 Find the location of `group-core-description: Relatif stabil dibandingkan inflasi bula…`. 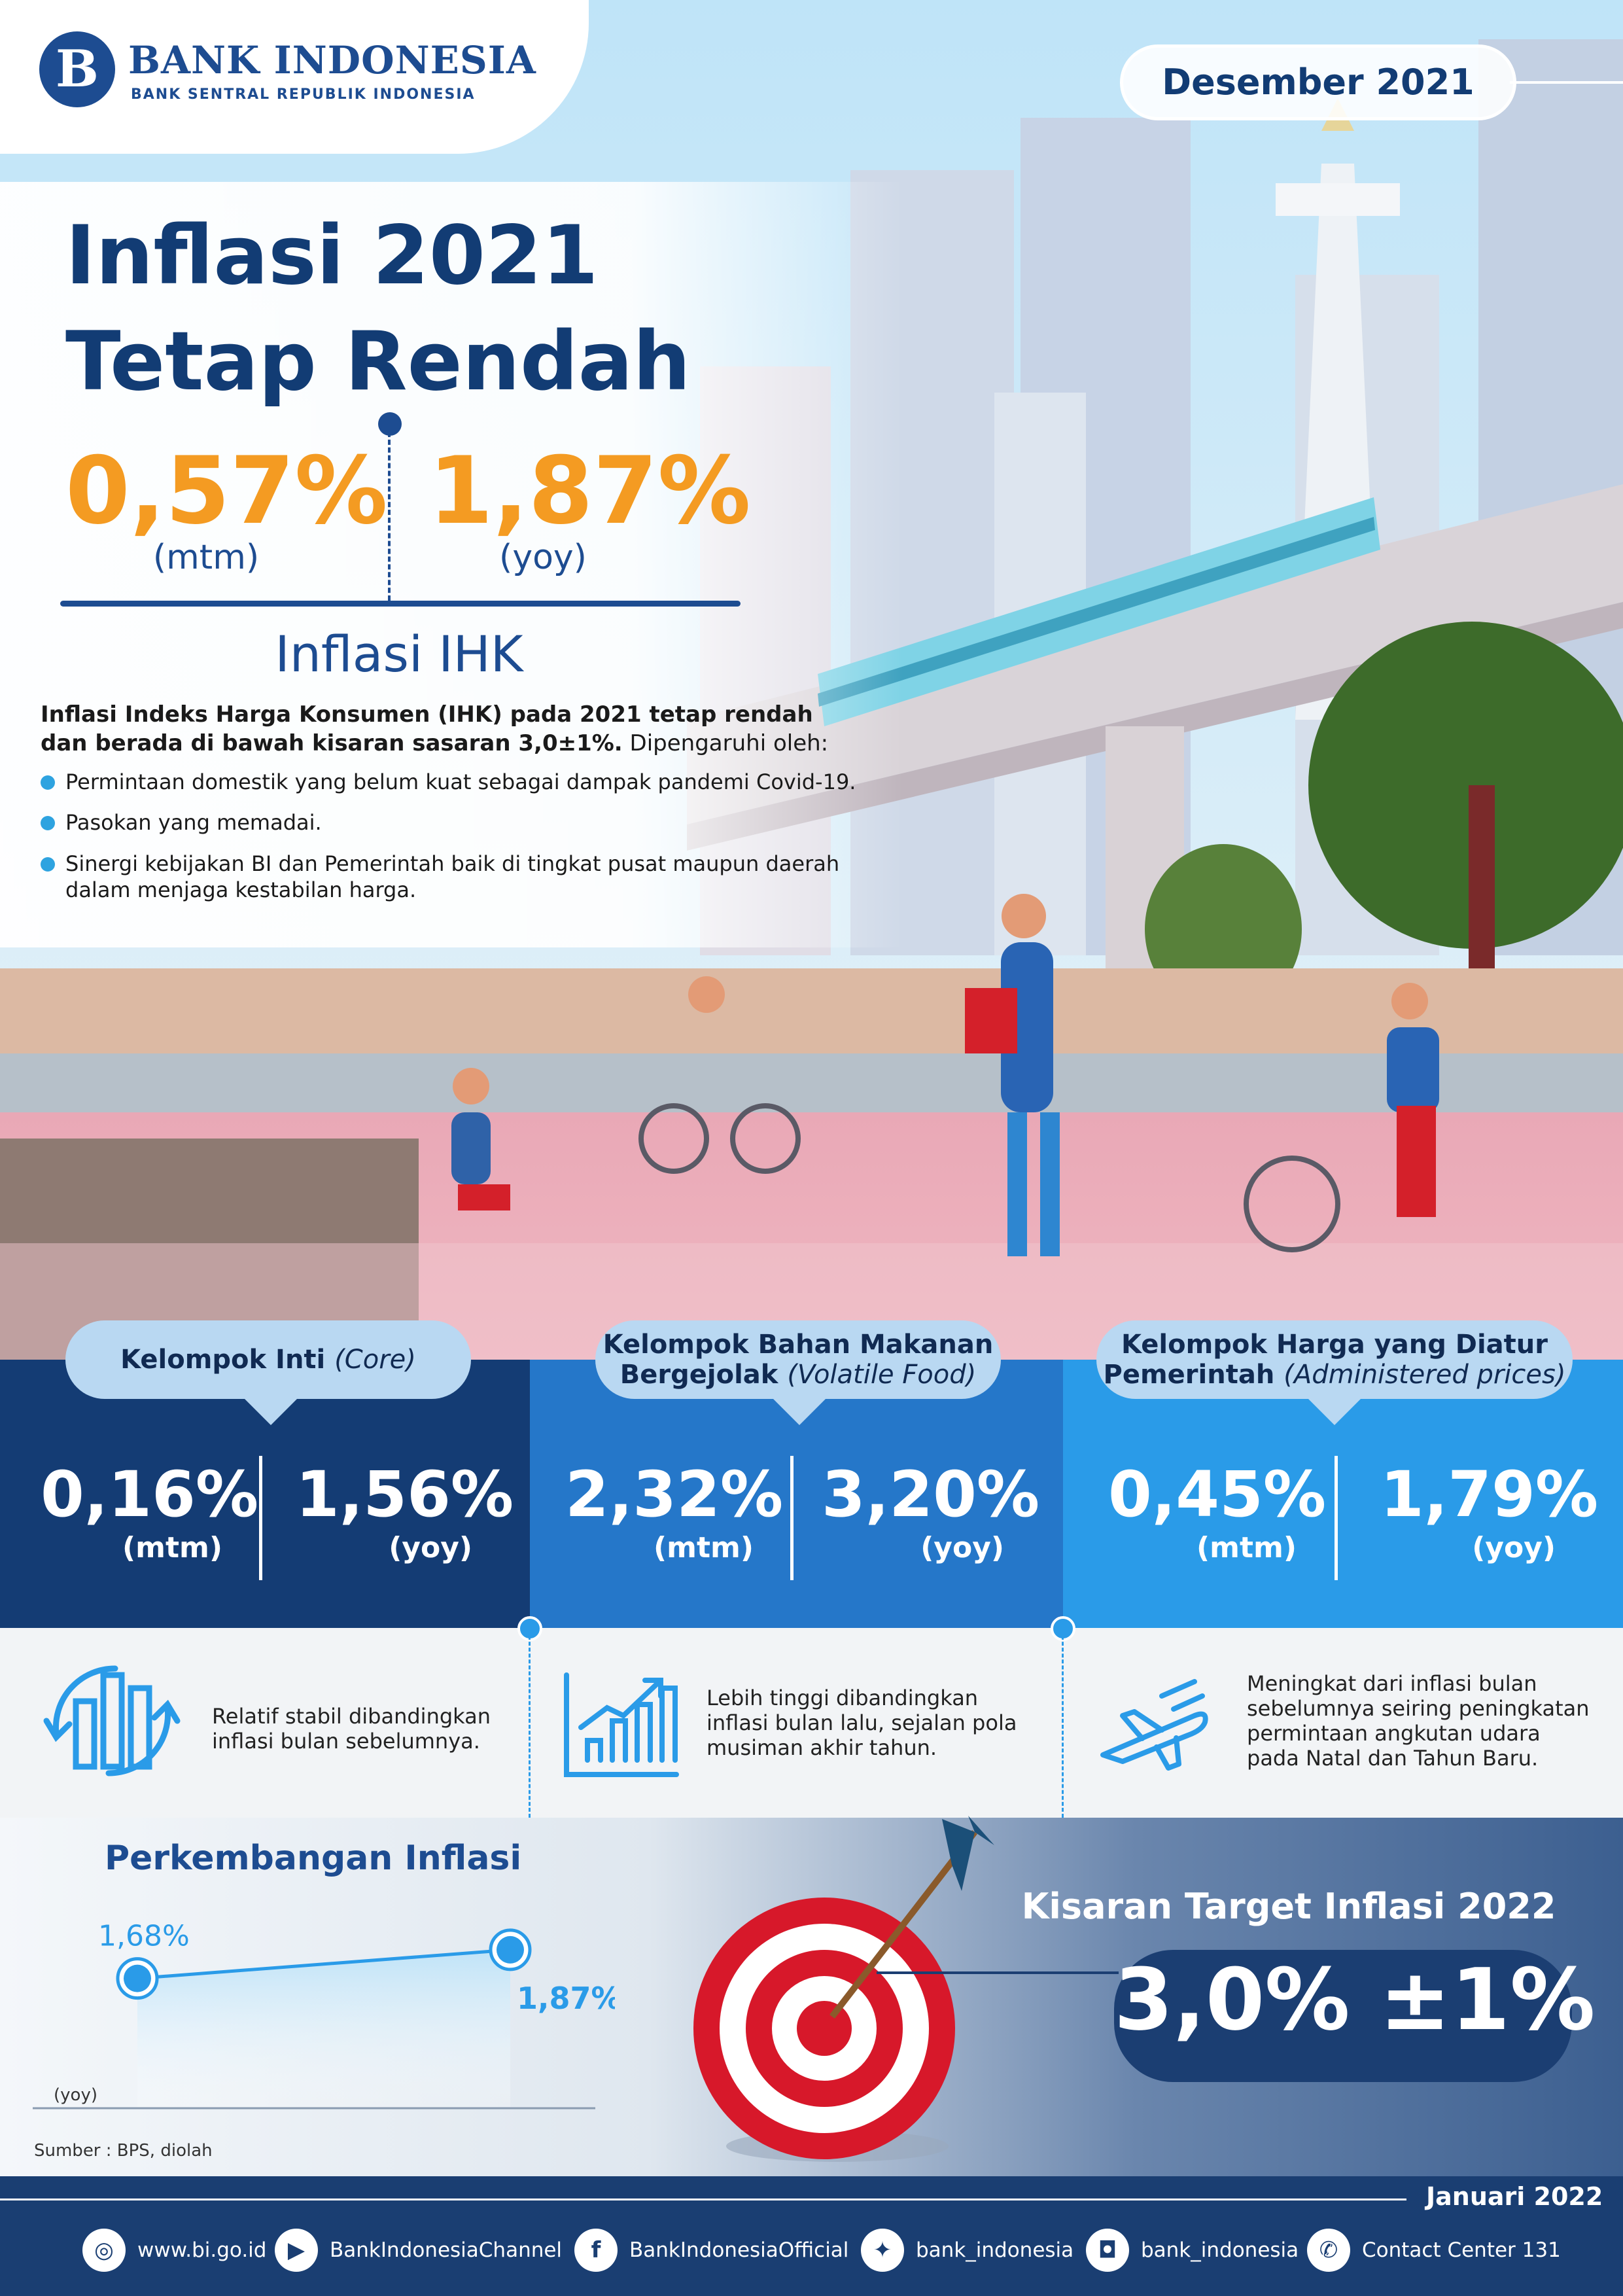

group-core-description: Relatif stabil dibandingkan inflasi bula… is located at coordinates (369, 1729).